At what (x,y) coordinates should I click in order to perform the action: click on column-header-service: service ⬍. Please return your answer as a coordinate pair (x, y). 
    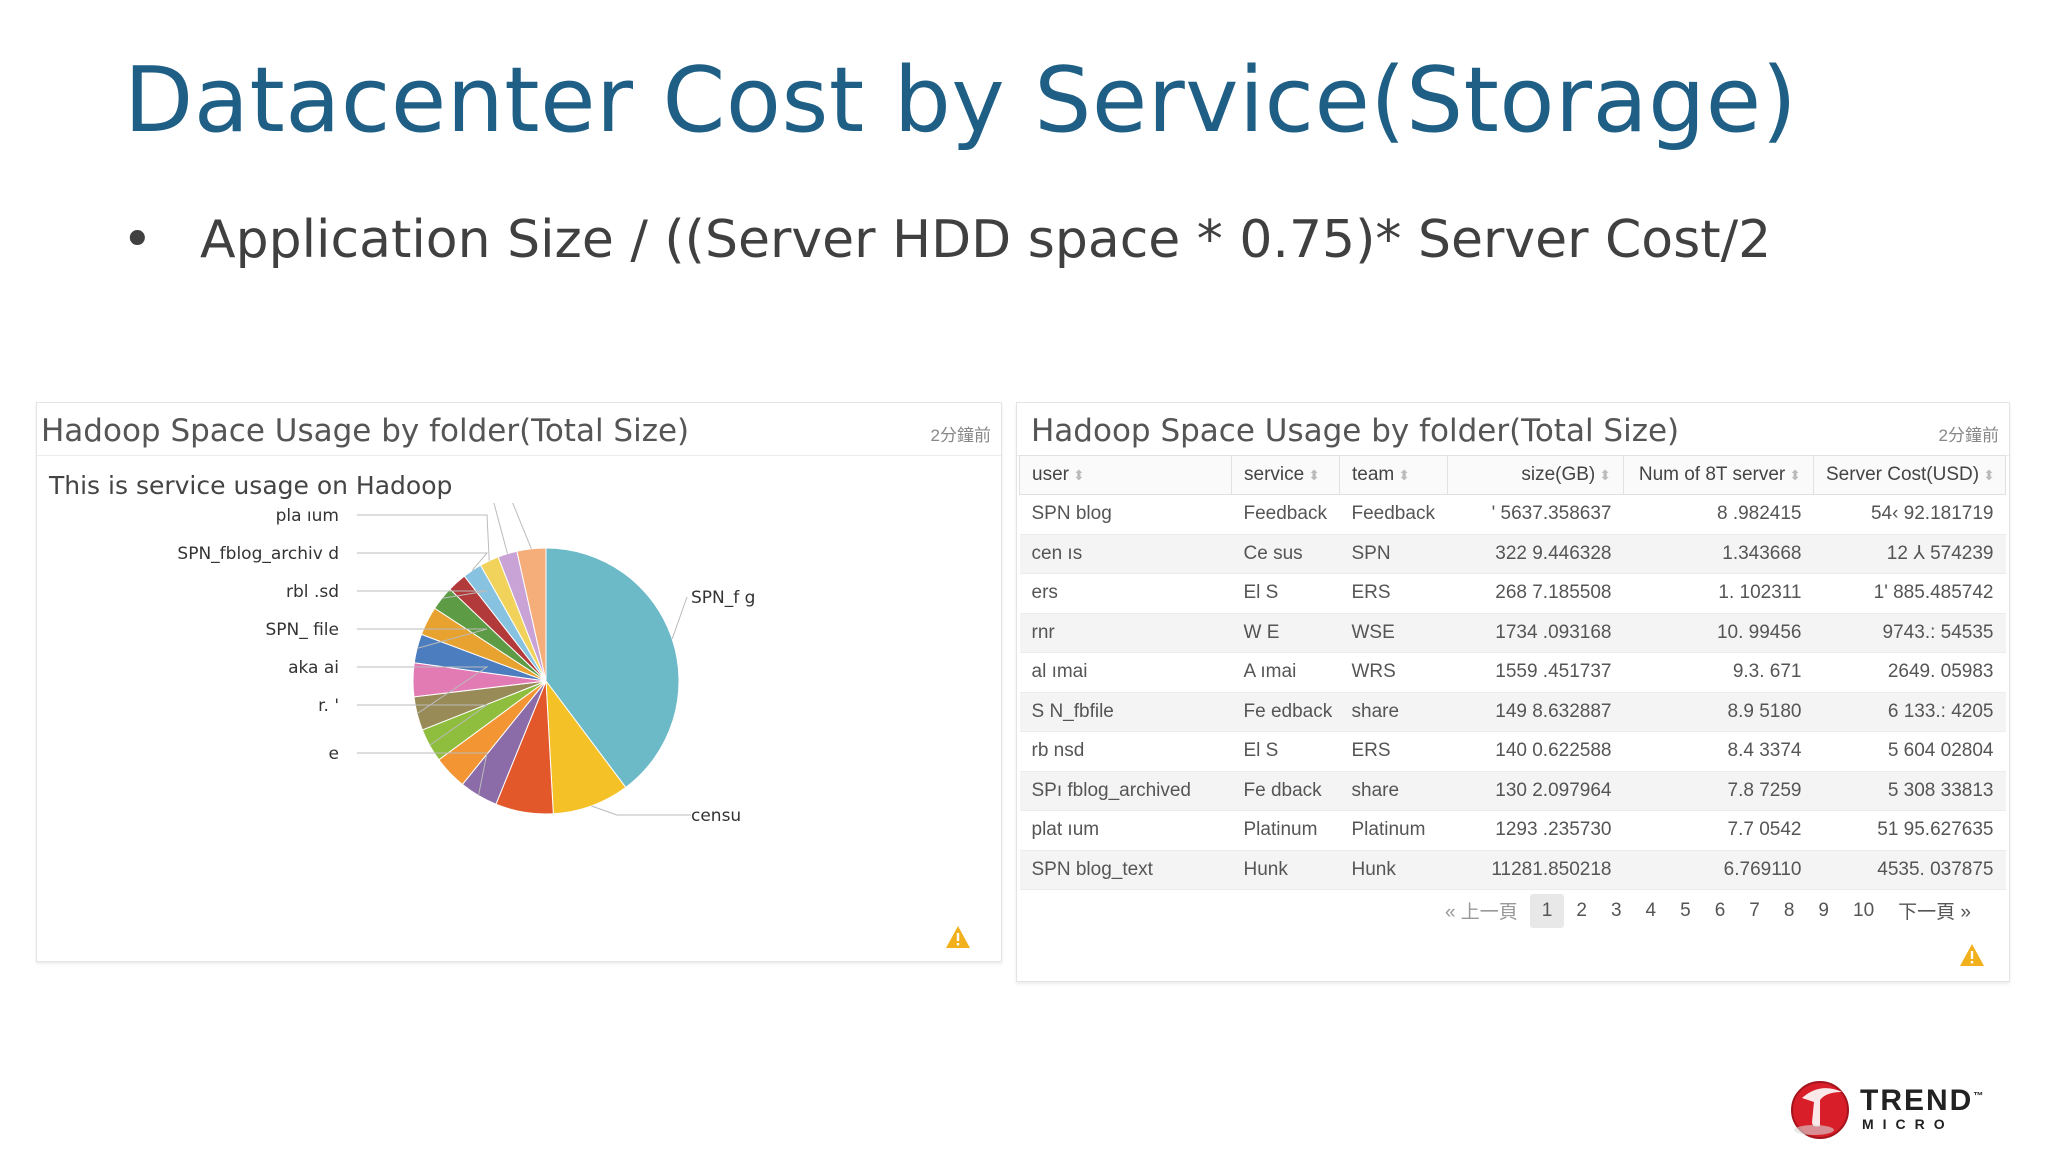
    Looking at the image, I should click on (1285, 475).